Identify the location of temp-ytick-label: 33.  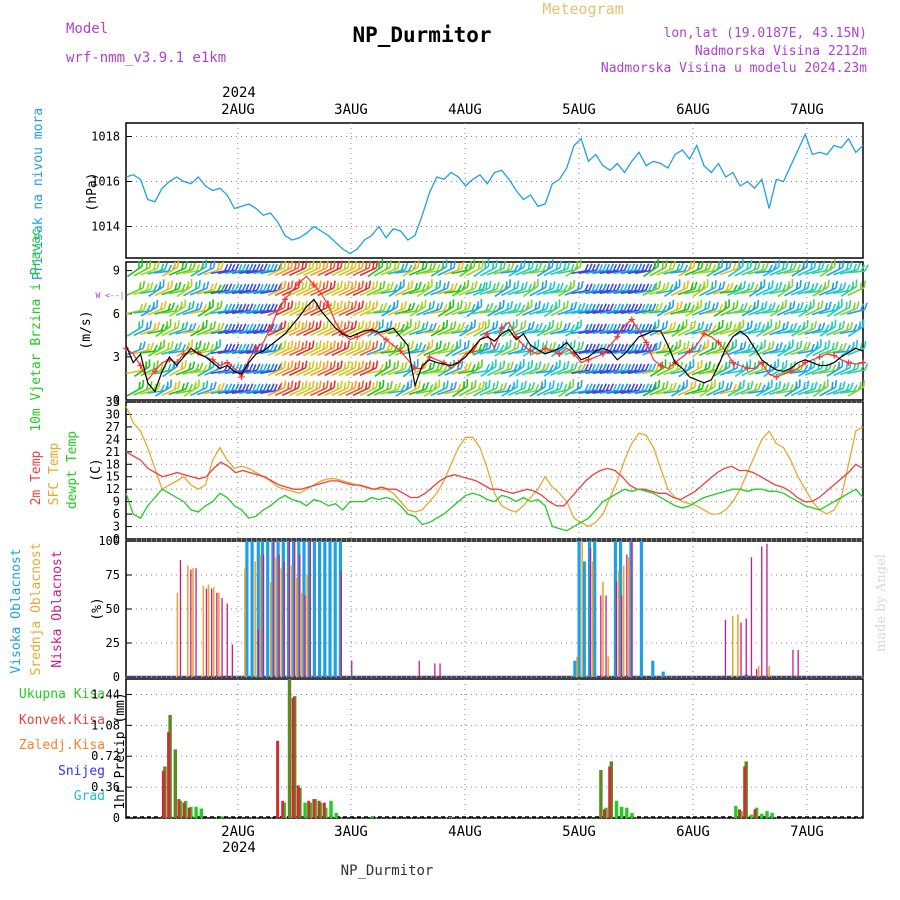
(113, 402).